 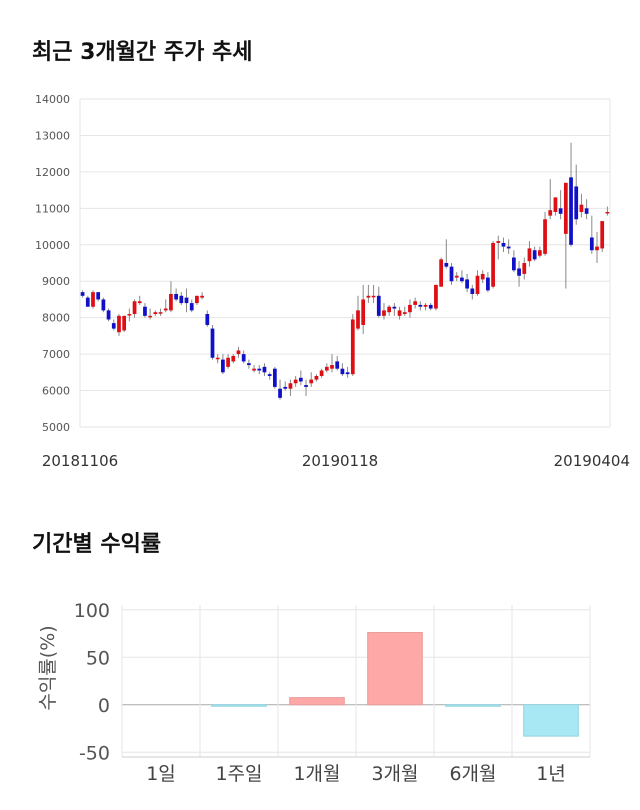 What do you see at coordinates (340, 461) in the screenshot?
I see `date-label: 20190118` at bounding box center [340, 461].